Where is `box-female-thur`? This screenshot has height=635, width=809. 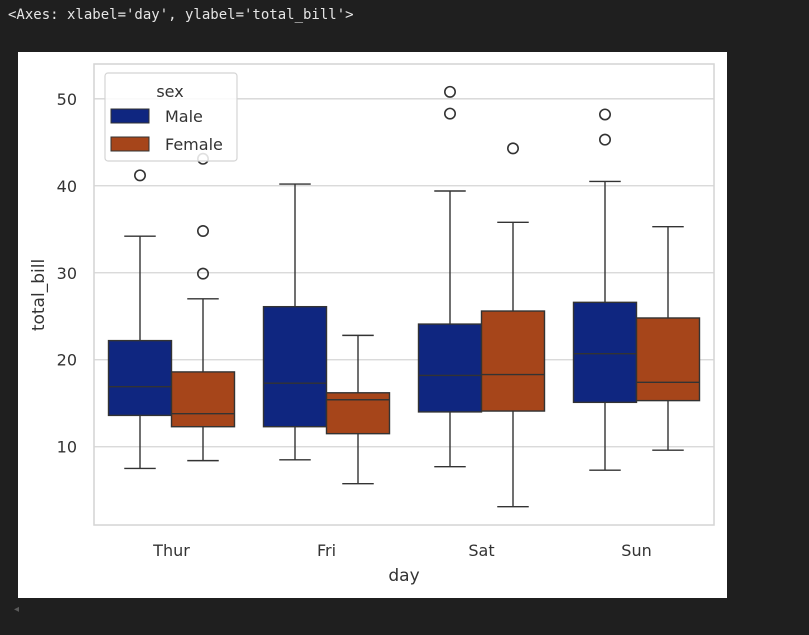
box-female-thur is located at coordinates (203, 307).